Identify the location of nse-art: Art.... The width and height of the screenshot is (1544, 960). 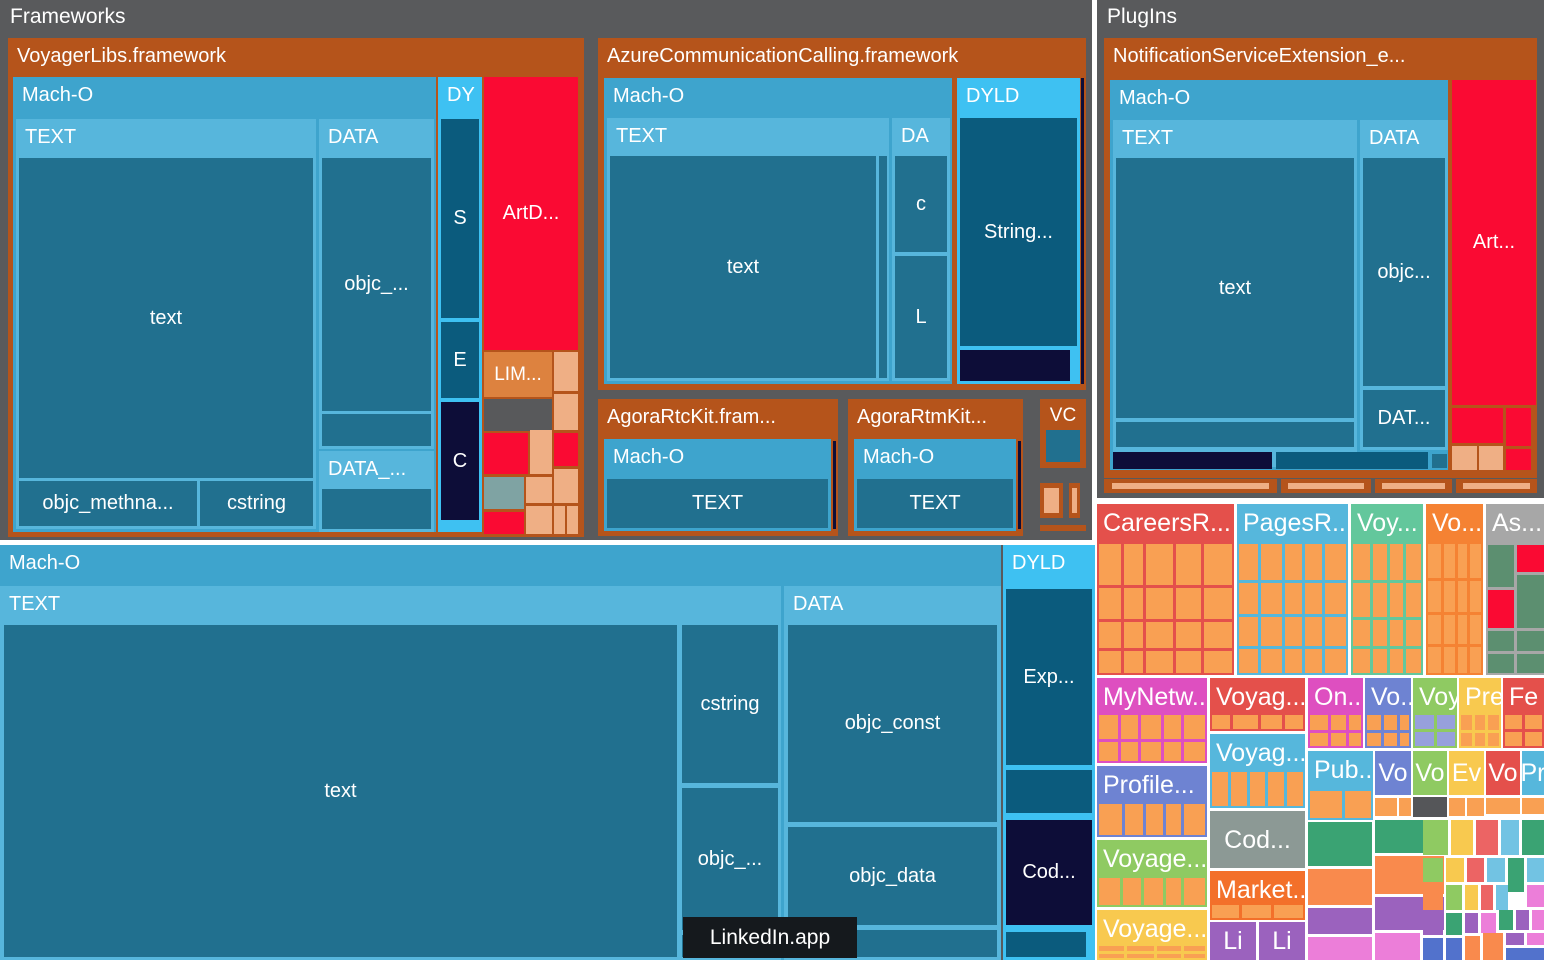
(1494, 242).